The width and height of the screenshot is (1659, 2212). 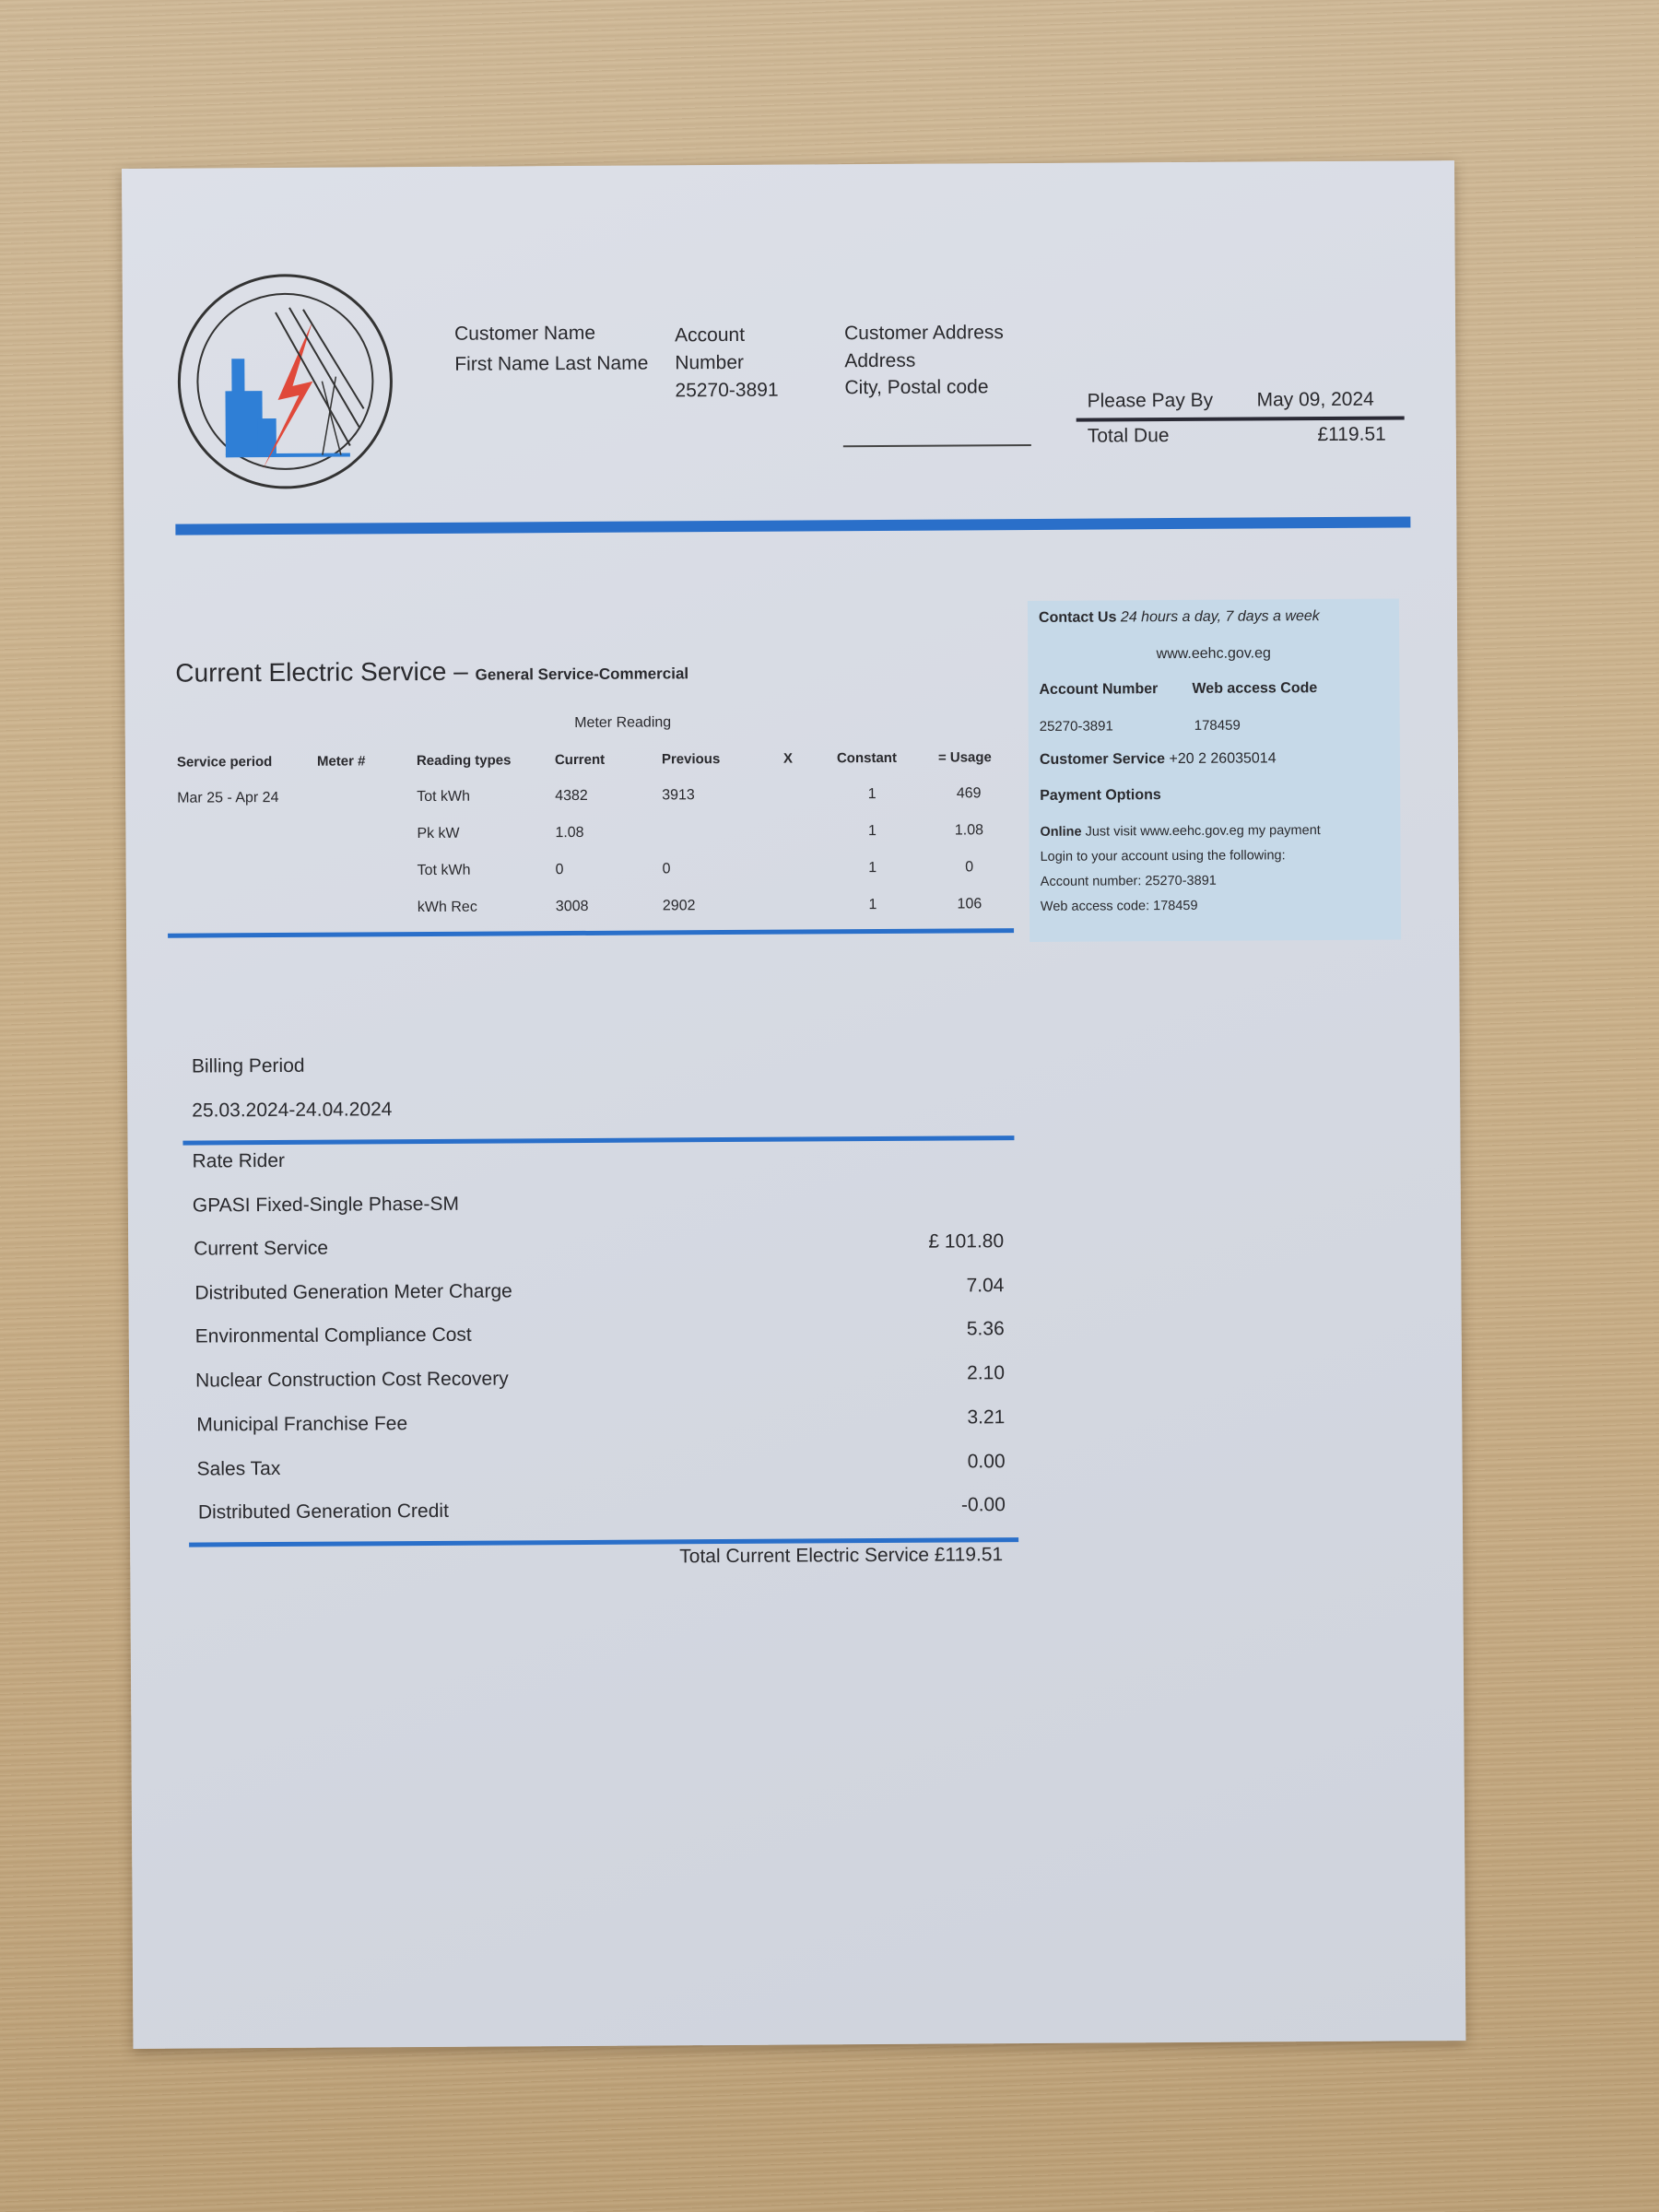 I want to click on charge-amount: 0.00, so click(x=986, y=1462).